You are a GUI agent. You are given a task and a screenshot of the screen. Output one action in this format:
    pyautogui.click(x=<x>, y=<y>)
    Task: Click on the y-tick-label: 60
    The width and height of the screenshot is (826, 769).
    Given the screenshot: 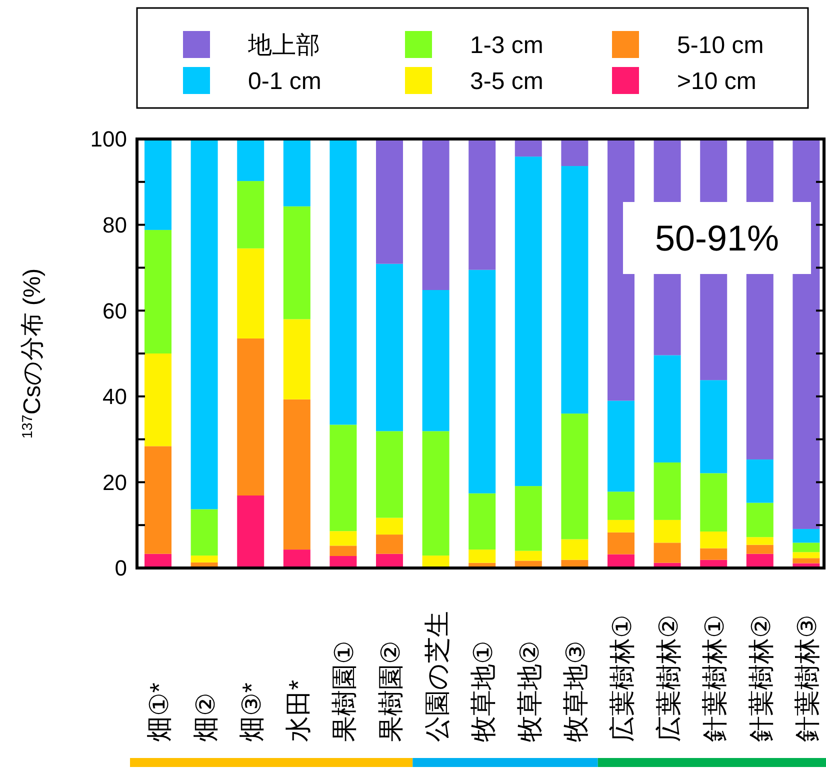 What is the action you would take?
    pyautogui.click(x=114, y=311)
    